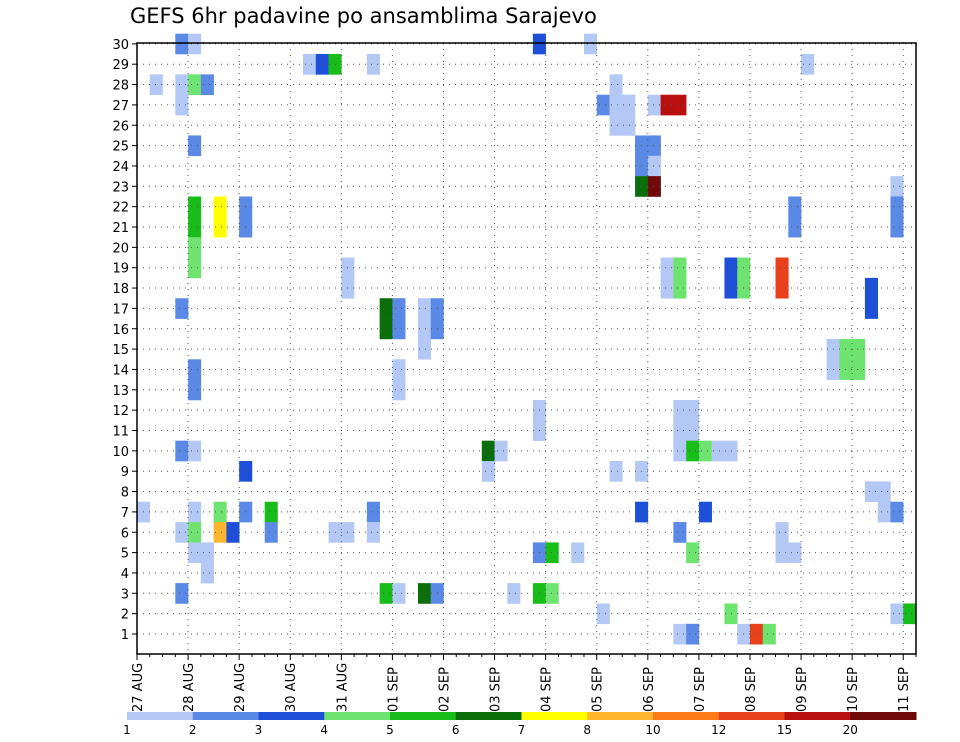 This screenshot has width=960, height=742. Describe the element at coordinates (547, 689) in the screenshot. I see `x-tick-label: 04 SEP` at that location.